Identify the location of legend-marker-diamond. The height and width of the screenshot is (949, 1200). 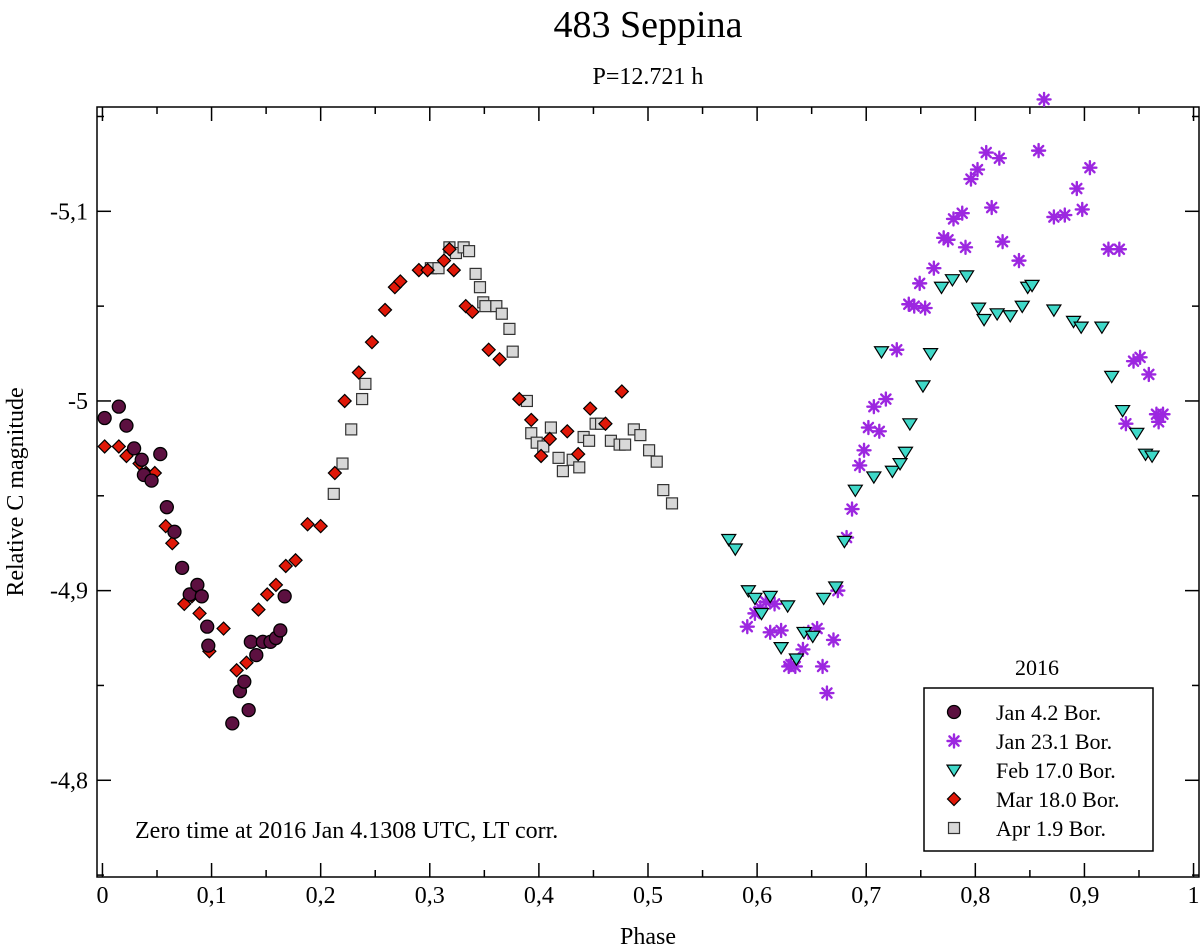
(954, 799).